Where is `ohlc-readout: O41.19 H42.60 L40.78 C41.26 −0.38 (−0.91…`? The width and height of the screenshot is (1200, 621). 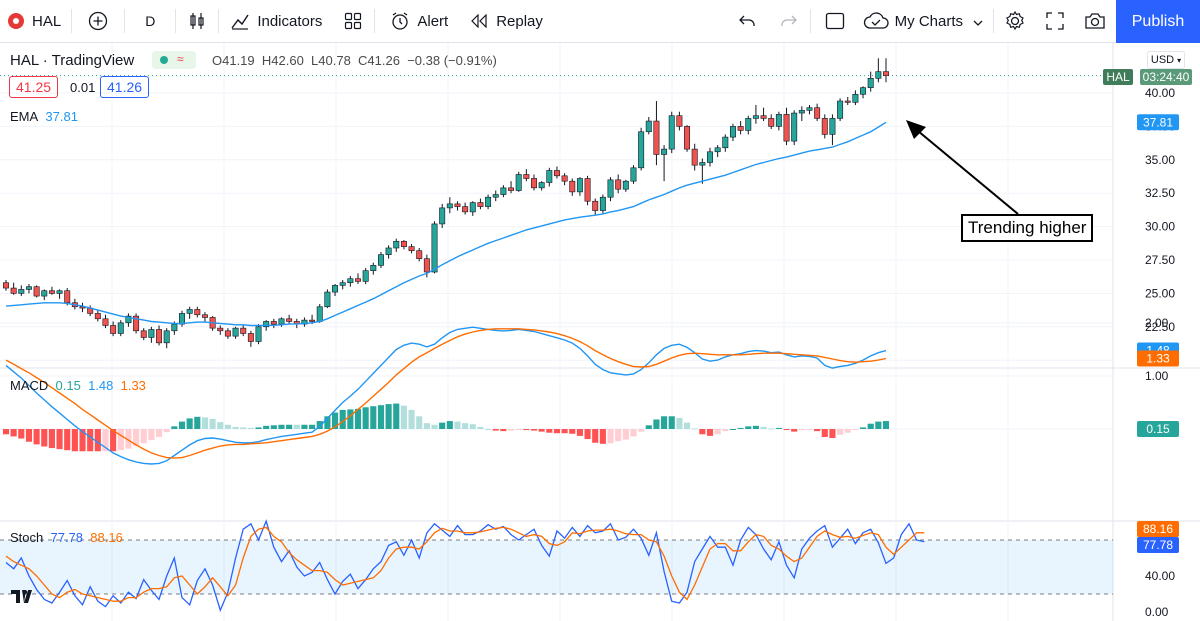
ohlc-readout: O41.19 H42.60 L40.78 C41.26 −0.38 (−0.91… is located at coordinates (354, 60).